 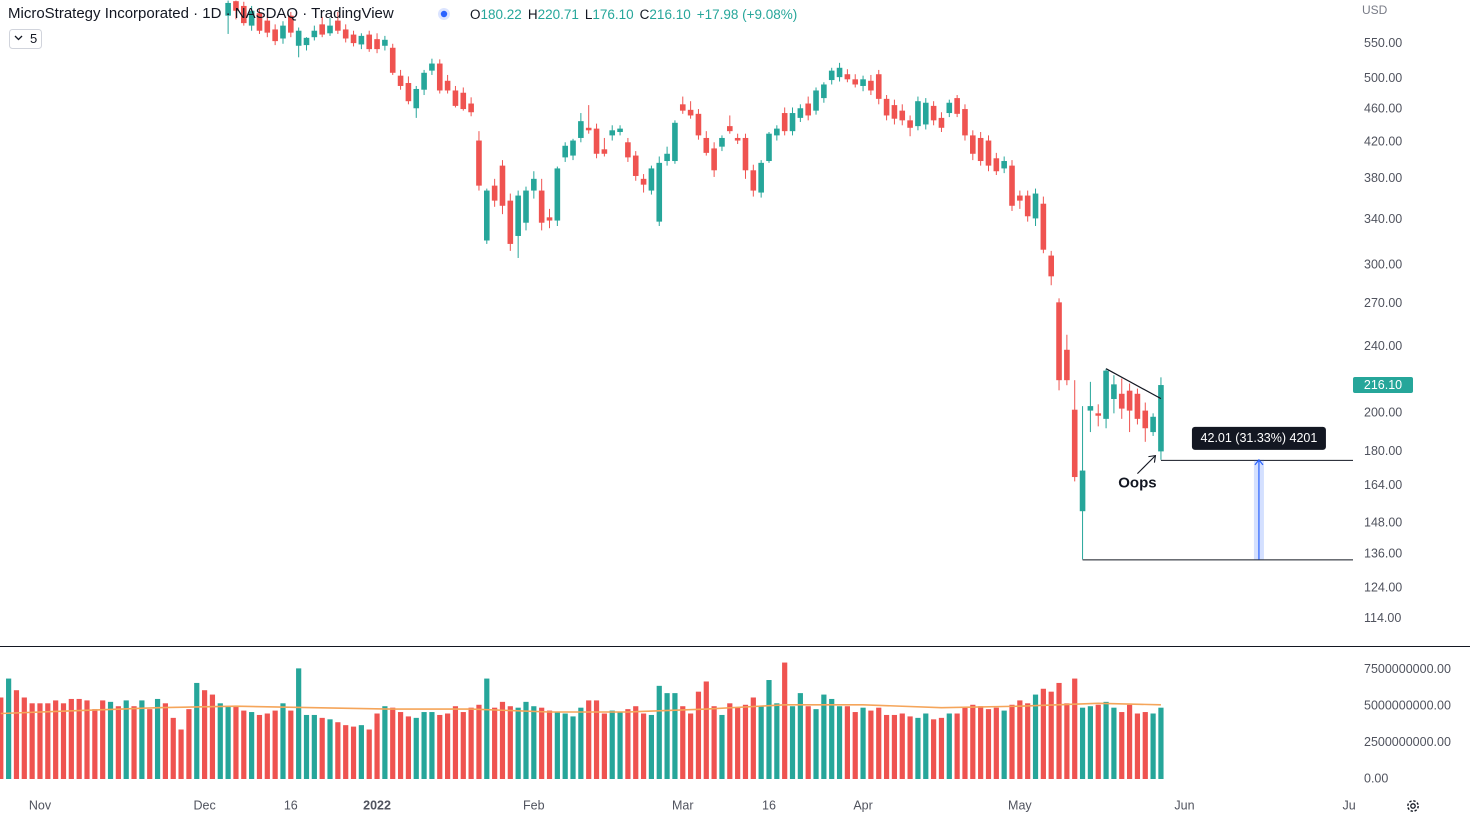 I want to click on note-arrowhead, so click(x=1152, y=458).